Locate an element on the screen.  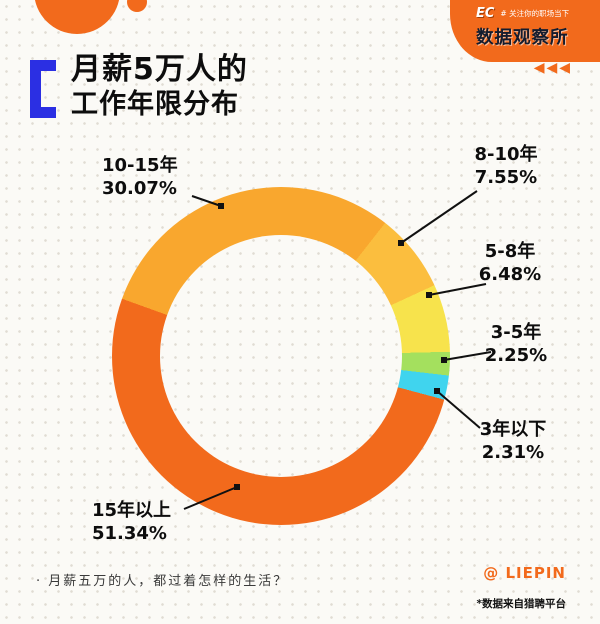
page-title: 月薪5万人的 工作年限分布 is located at coordinates (159, 87).